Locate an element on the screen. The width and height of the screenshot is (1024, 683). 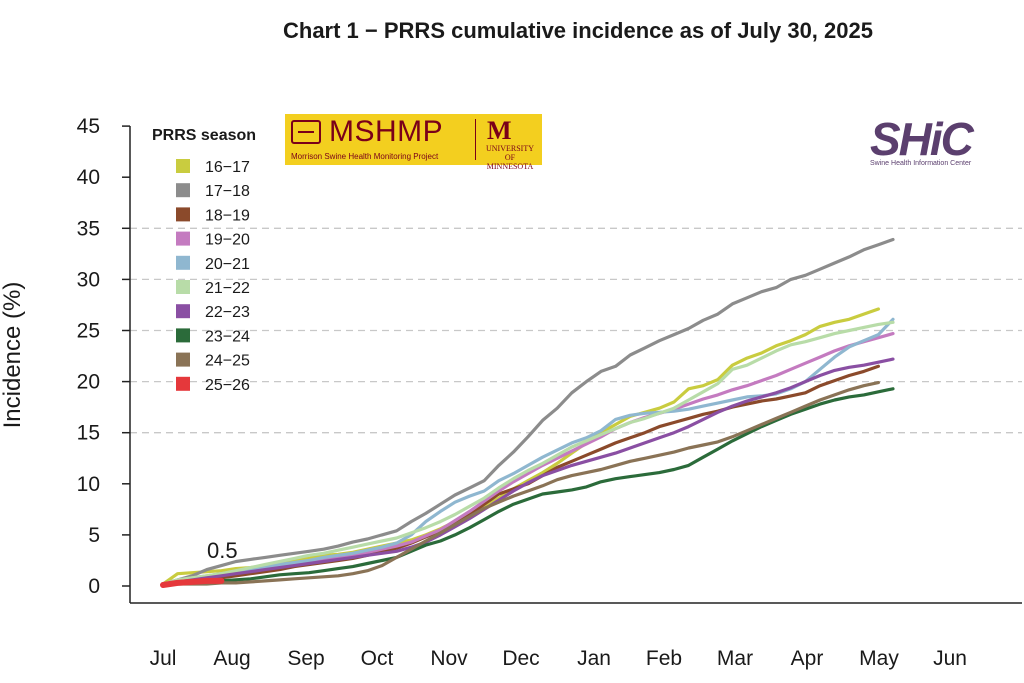
legend-label-3: 19−20 is located at coordinates (227, 240).